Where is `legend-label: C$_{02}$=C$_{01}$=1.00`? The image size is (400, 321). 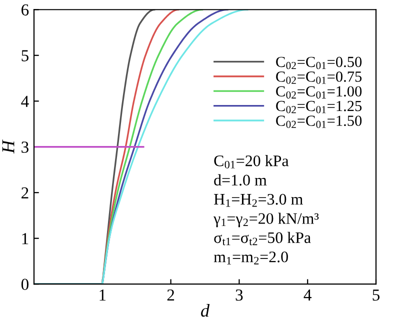
legend-label: C$_{02}$=C$_{01}$=1.00 is located at coordinates (319, 92).